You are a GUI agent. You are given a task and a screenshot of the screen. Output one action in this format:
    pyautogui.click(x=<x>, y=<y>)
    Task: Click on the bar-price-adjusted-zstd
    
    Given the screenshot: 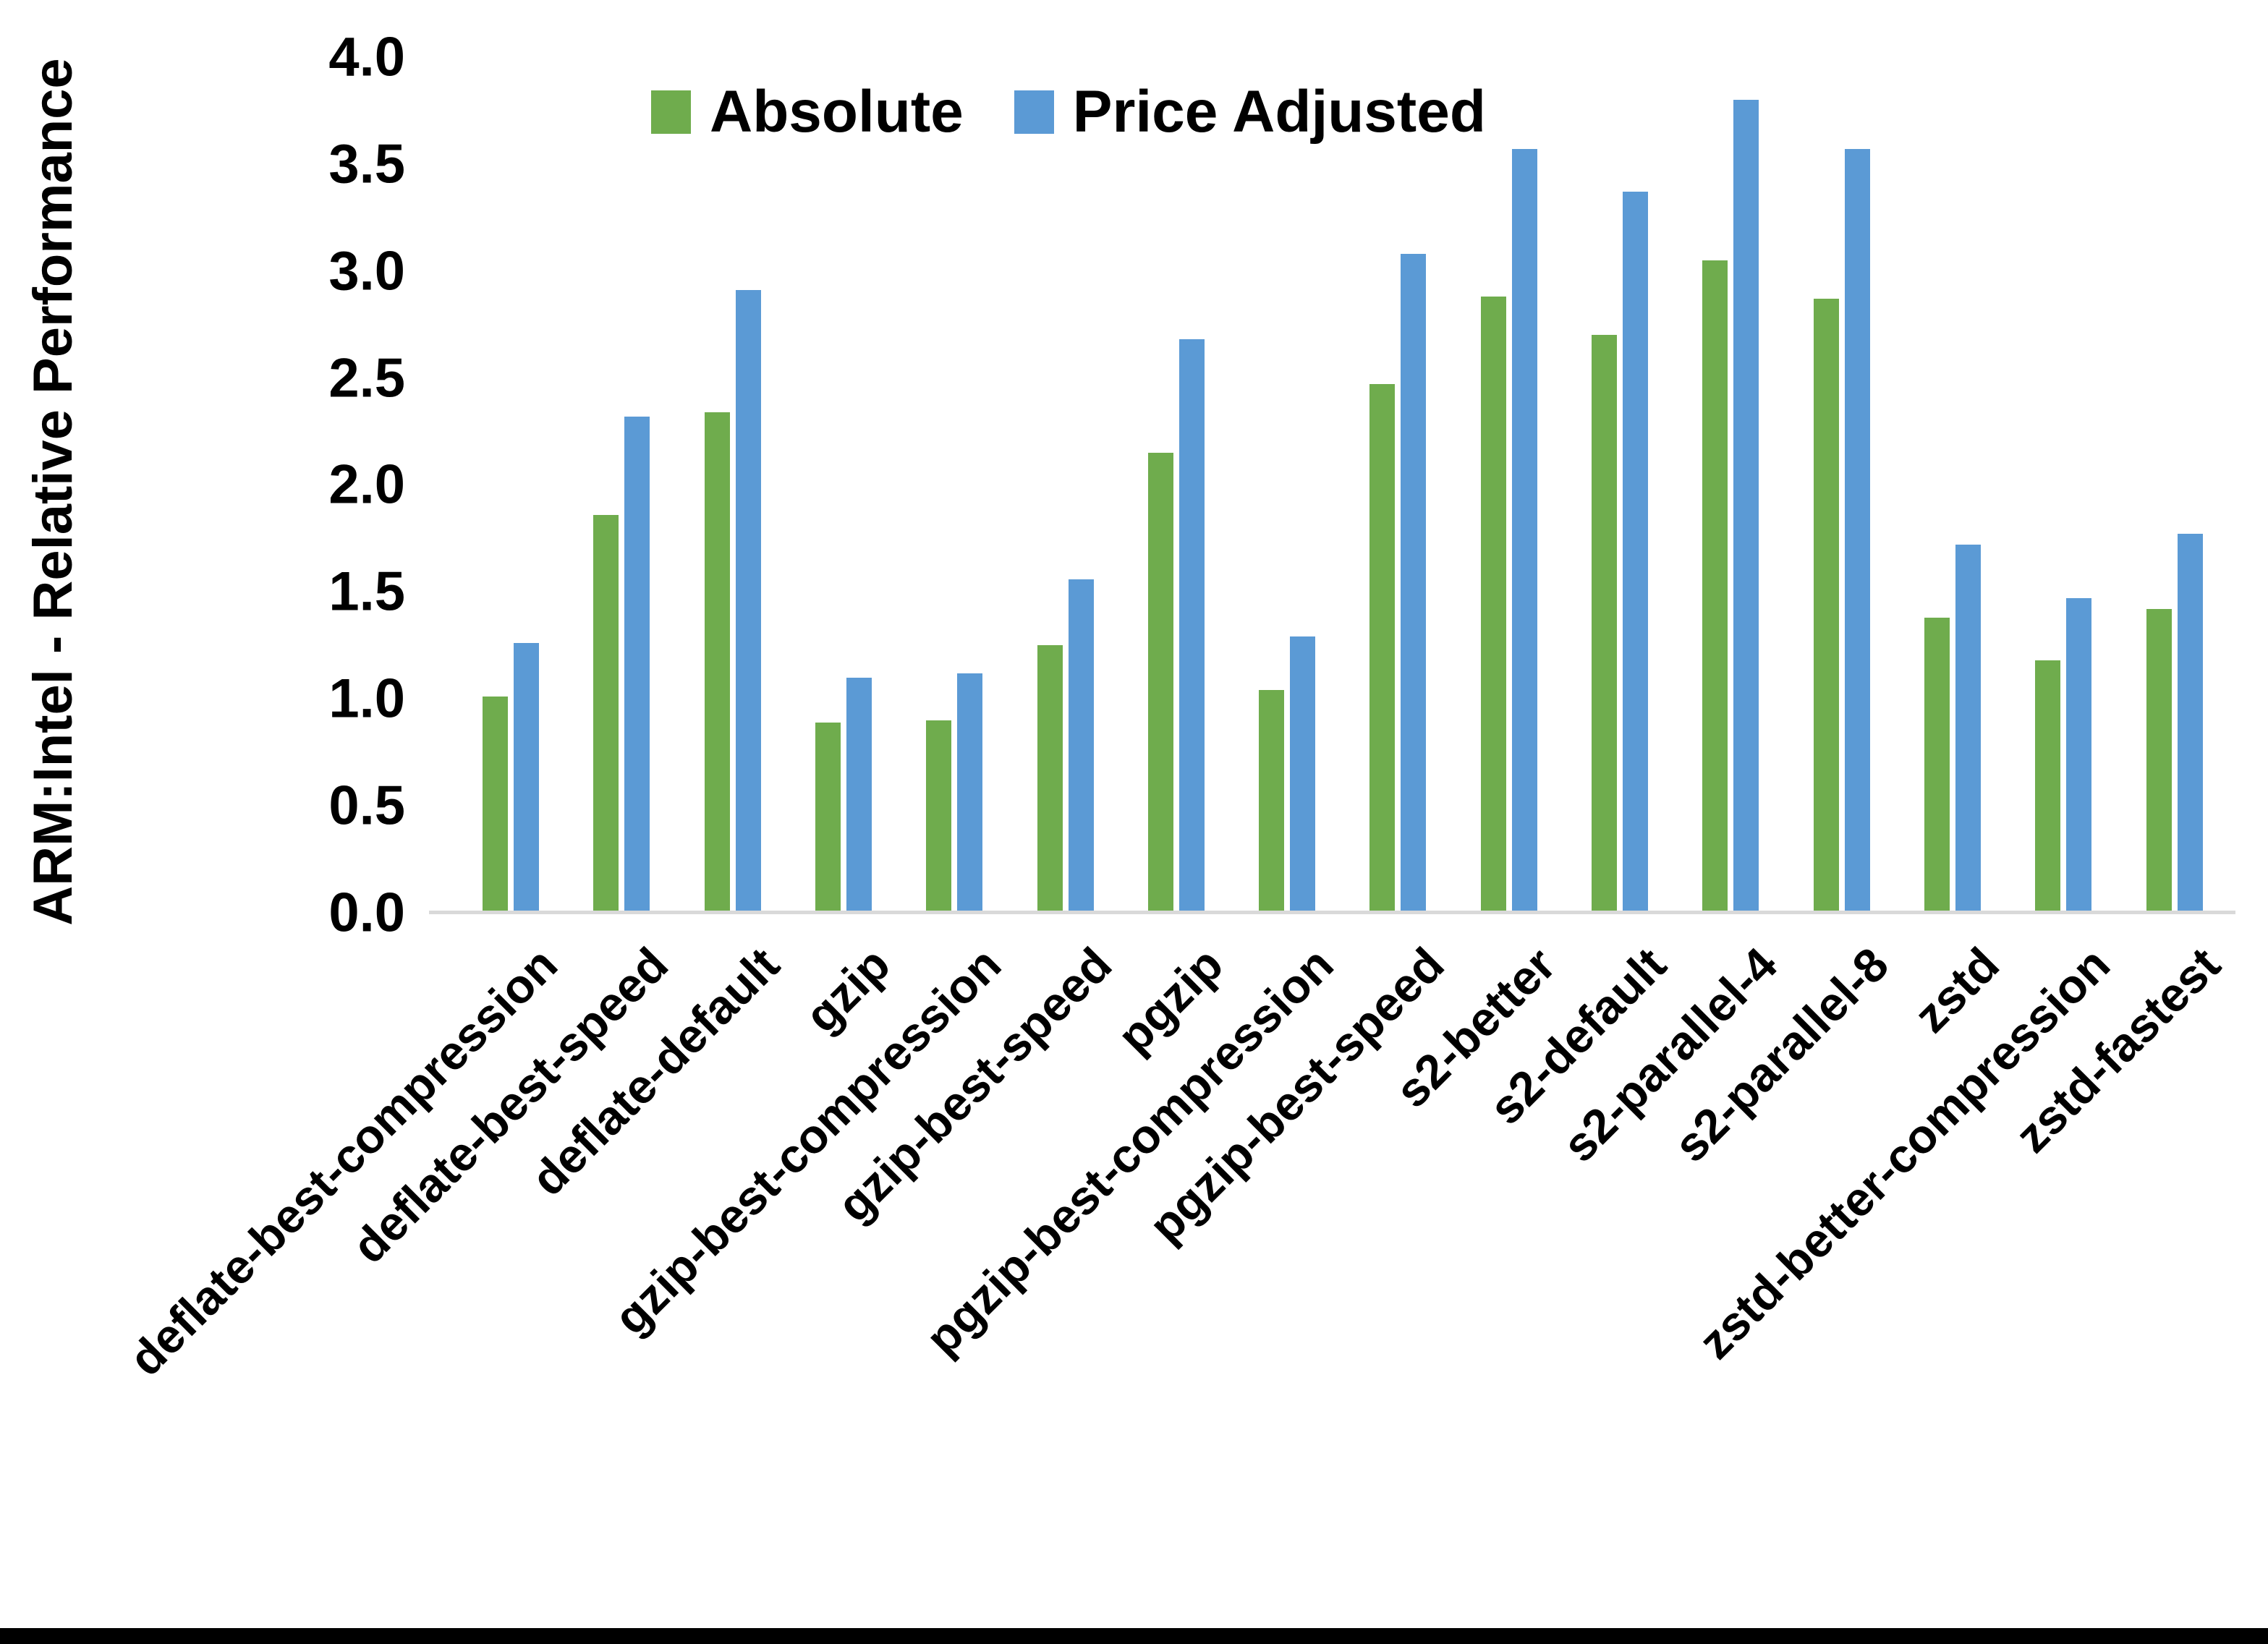 What is the action you would take?
    pyautogui.click(x=1968, y=729)
    